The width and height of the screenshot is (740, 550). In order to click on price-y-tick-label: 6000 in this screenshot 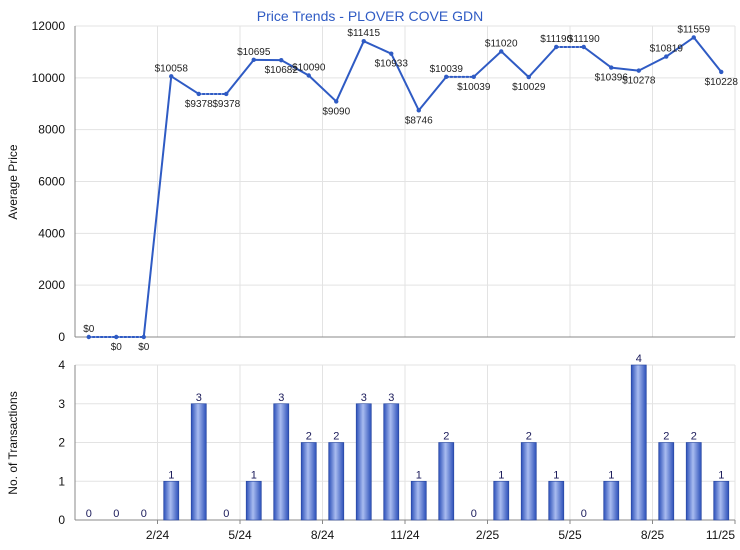, I will do `click(51, 182)`.